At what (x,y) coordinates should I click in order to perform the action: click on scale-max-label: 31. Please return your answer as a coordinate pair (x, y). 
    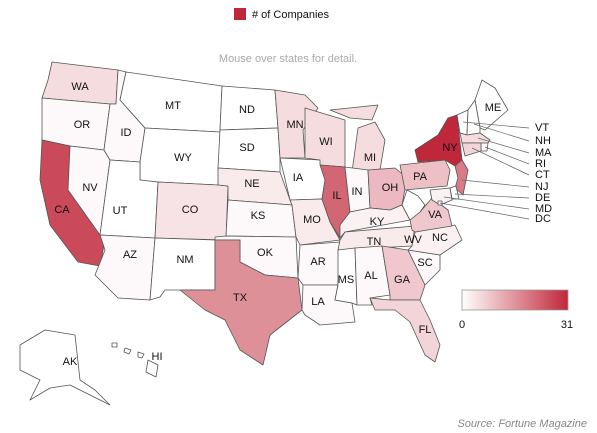
    Looking at the image, I should click on (567, 325).